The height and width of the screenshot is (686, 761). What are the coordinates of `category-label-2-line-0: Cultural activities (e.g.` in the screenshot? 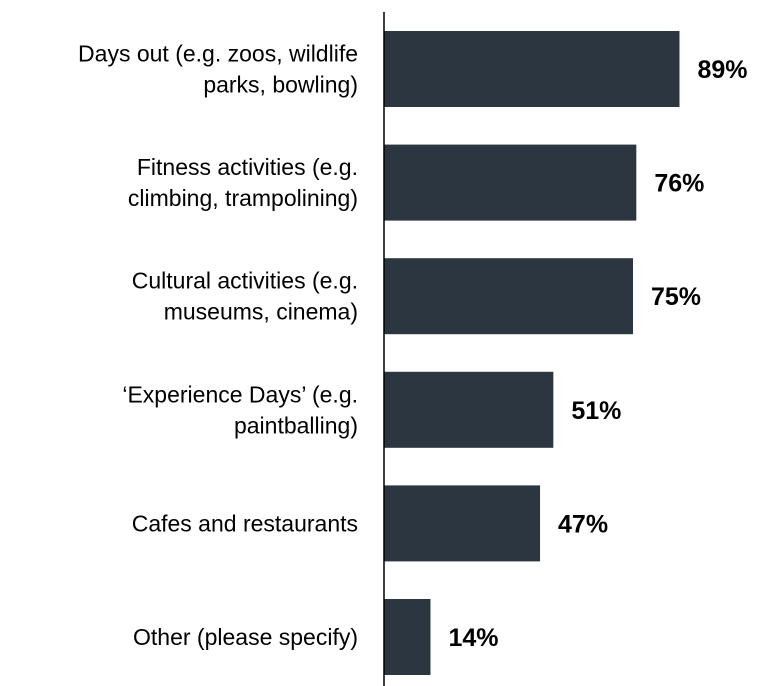 It's located at (245, 281).